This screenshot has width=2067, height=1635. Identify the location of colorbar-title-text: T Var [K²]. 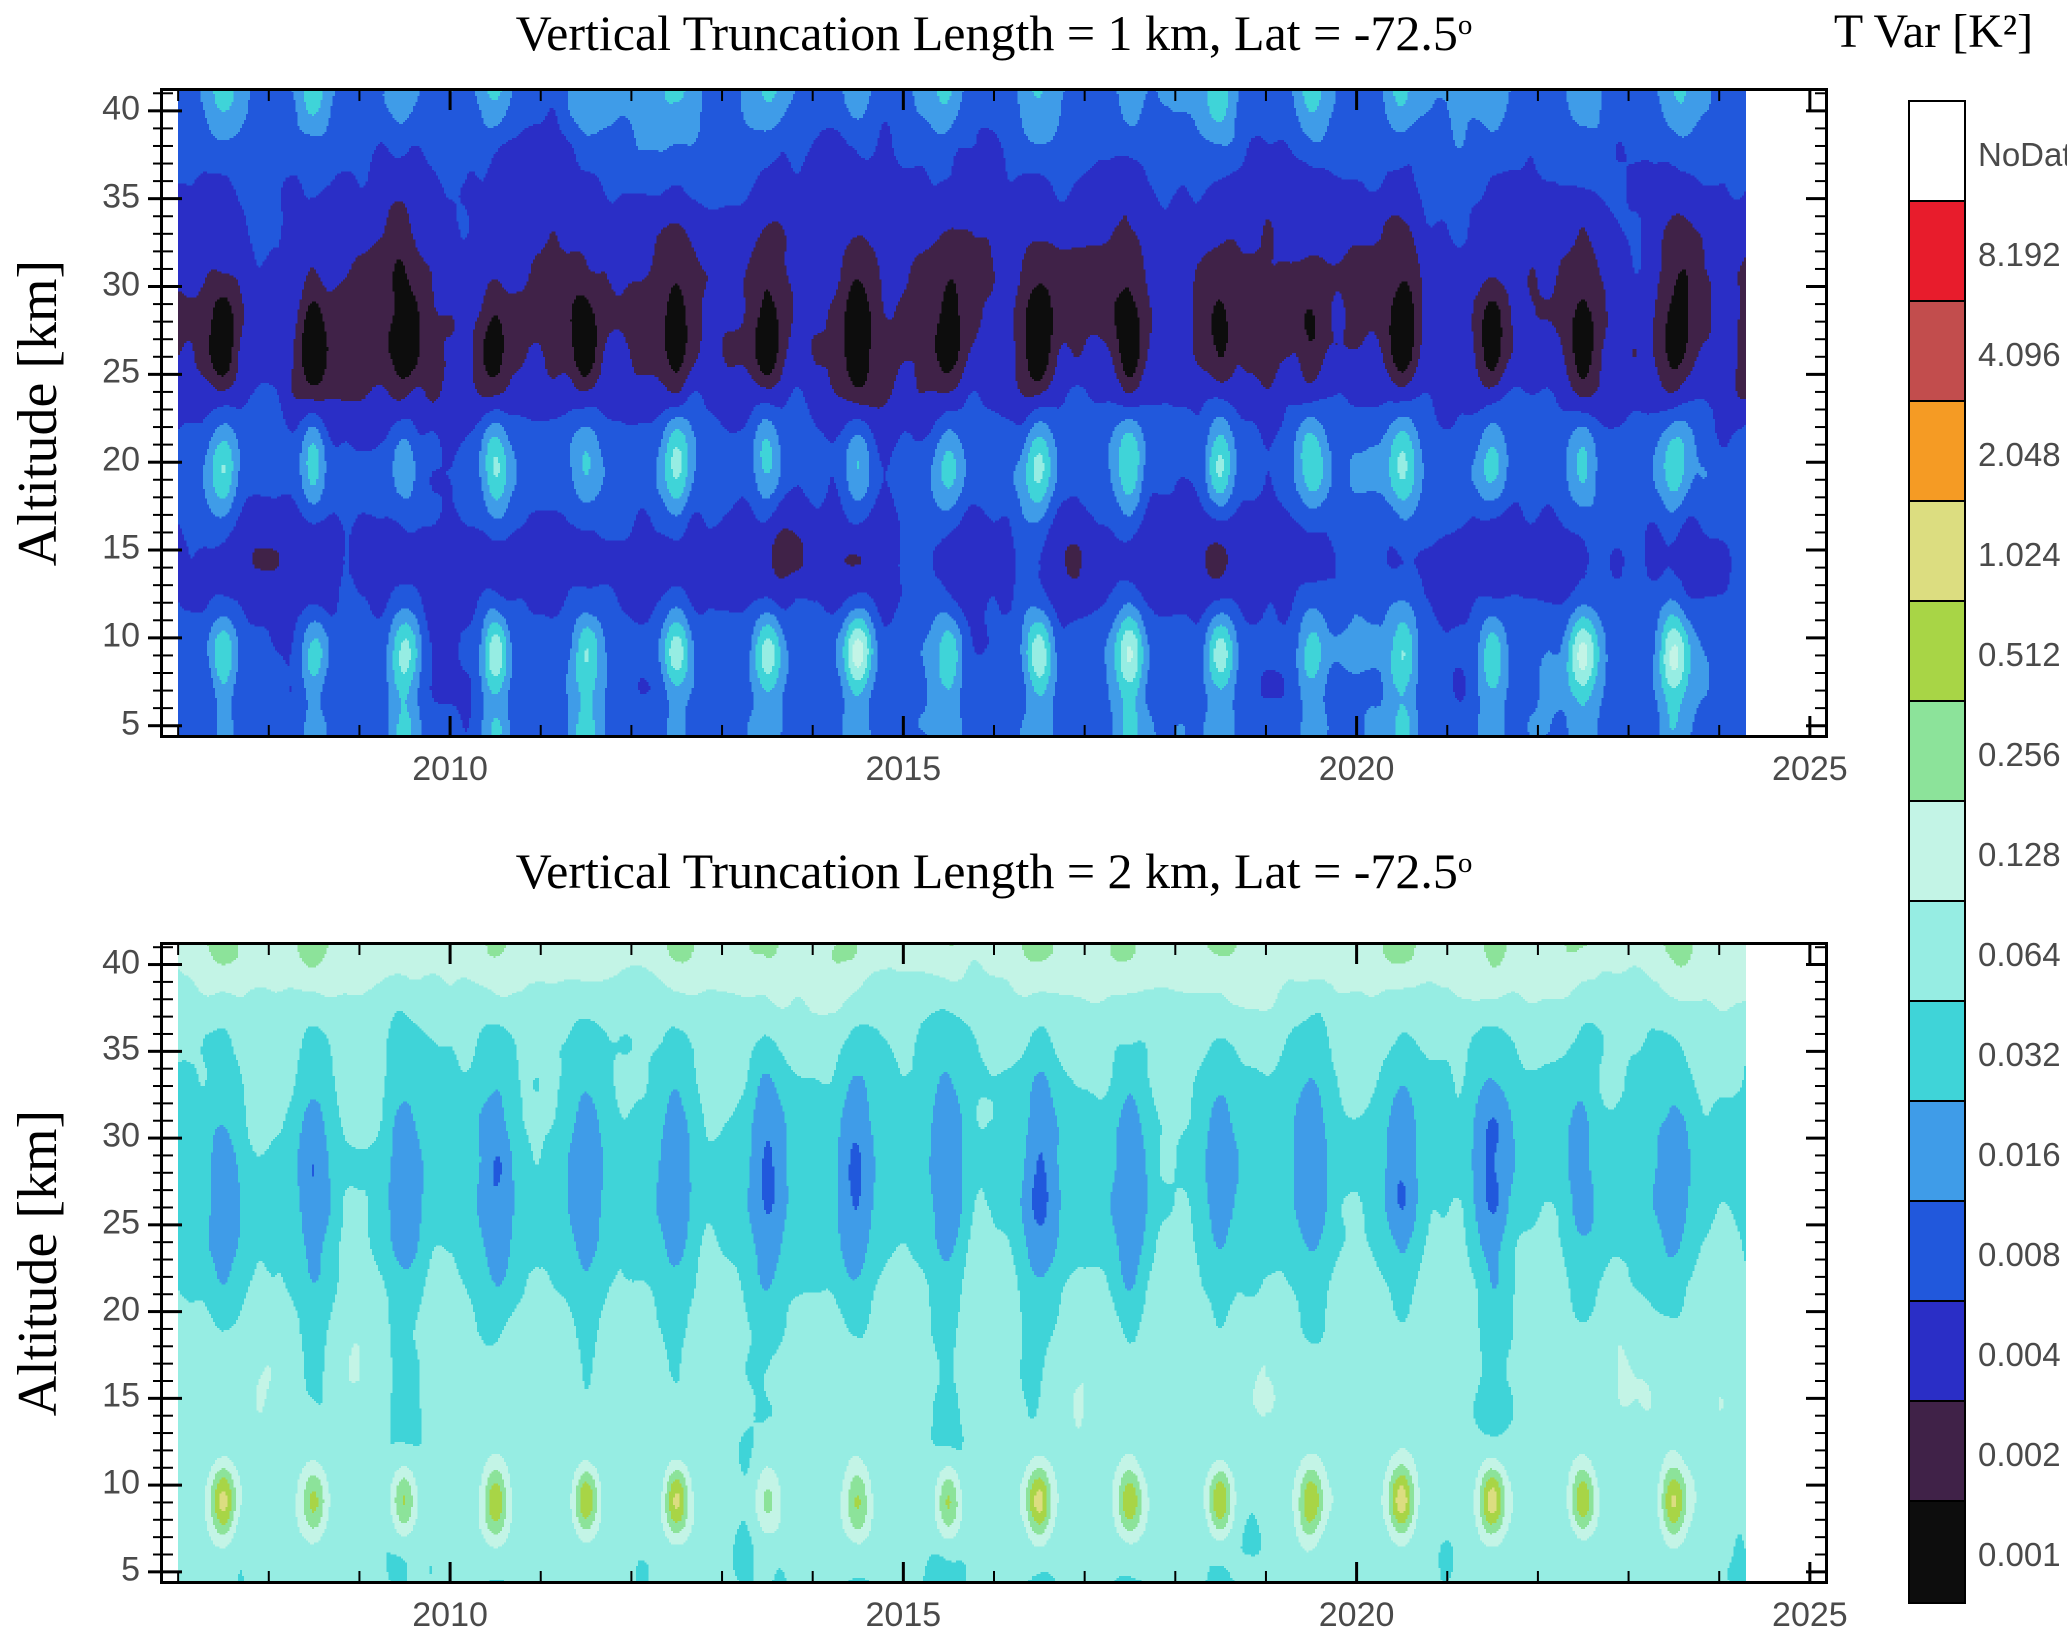
(1933, 31).